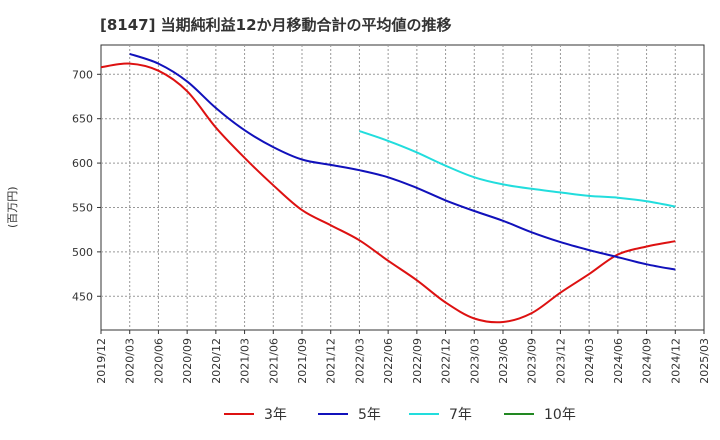 This screenshot has height=440, width=720. I want to click on x-tick-label: 2024/03, so click(589, 361).